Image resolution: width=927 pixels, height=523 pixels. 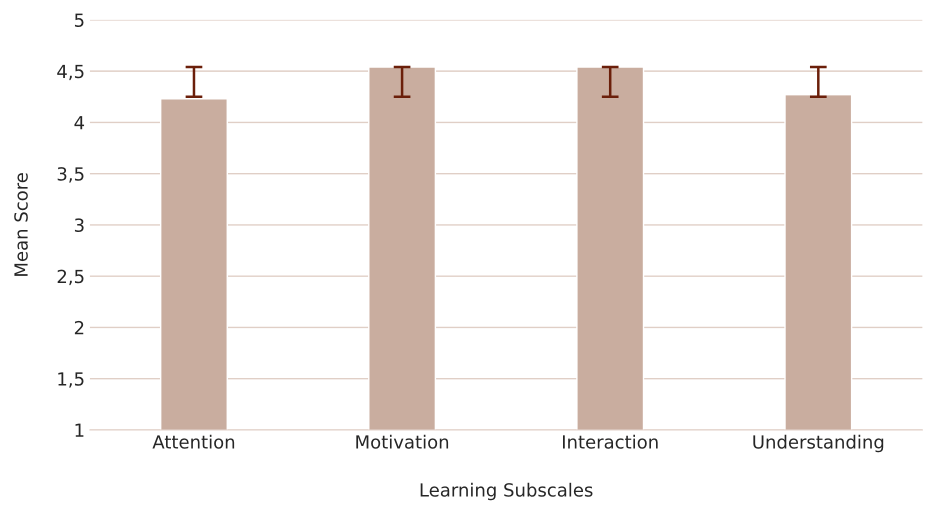 What do you see at coordinates (71, 278) in the screenshot?
I see `y-tick-label: 2,5` at bounding box center [71, 278].